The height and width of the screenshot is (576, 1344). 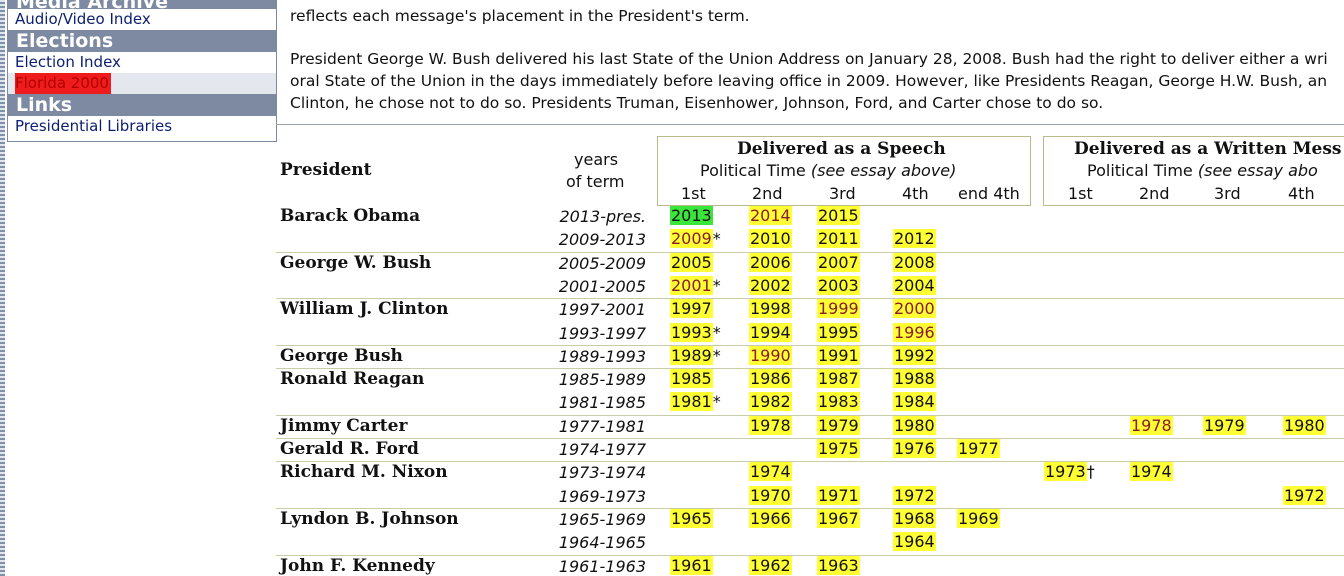 What do you see at coordinates (838, 566) in the screenshot?
I see `speech-year-cell: 1963` at bounding box center [838, 566].